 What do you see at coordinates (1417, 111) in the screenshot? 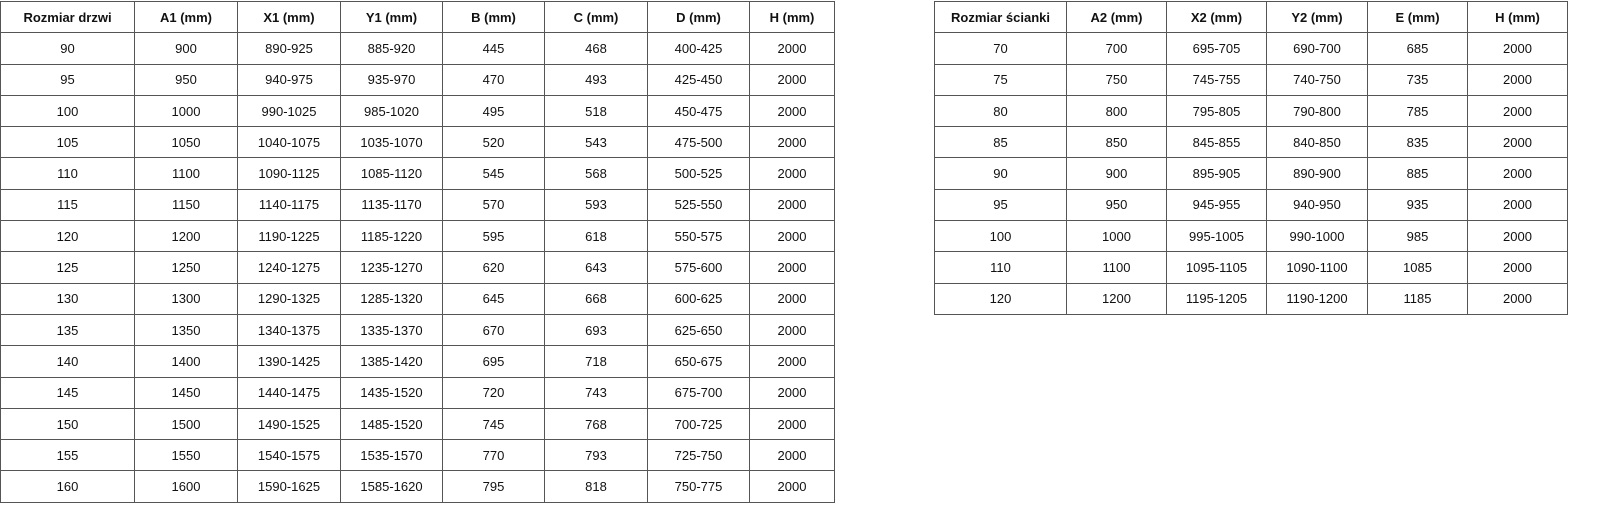
I see `table-cell: 785` at bounding box center [1417, 111].